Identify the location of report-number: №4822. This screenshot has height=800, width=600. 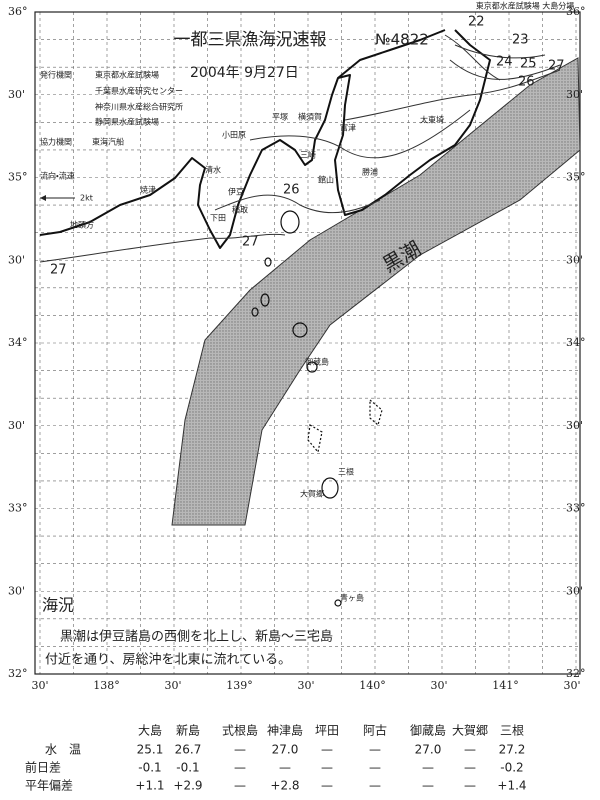
(402, 40).